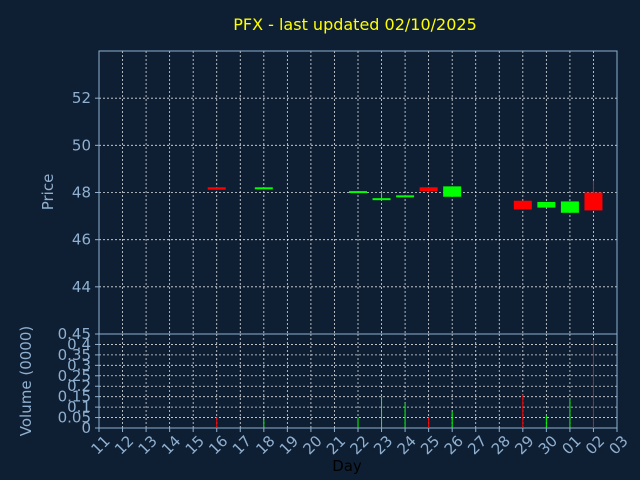 The width and height of the screenshot is (640, 480). What do you see at coordinates (79, 386) in the screenshot?
I see `volume-tick-label: 0.2` at bounding box center [79, 386].